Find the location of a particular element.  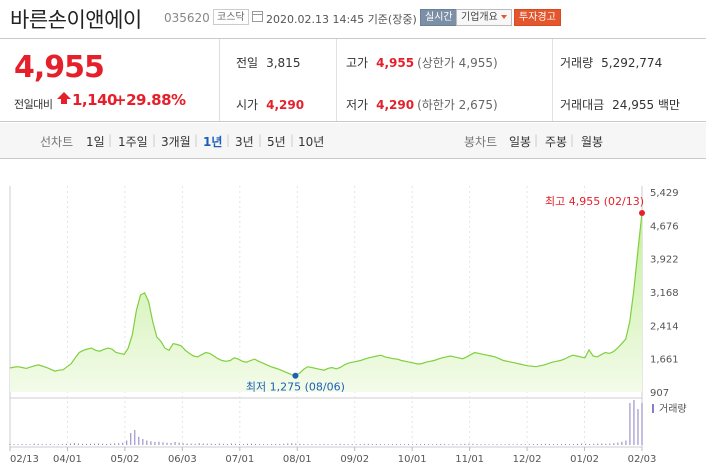

x-tick-label: 11/01 is located at coordinates (469, 459).